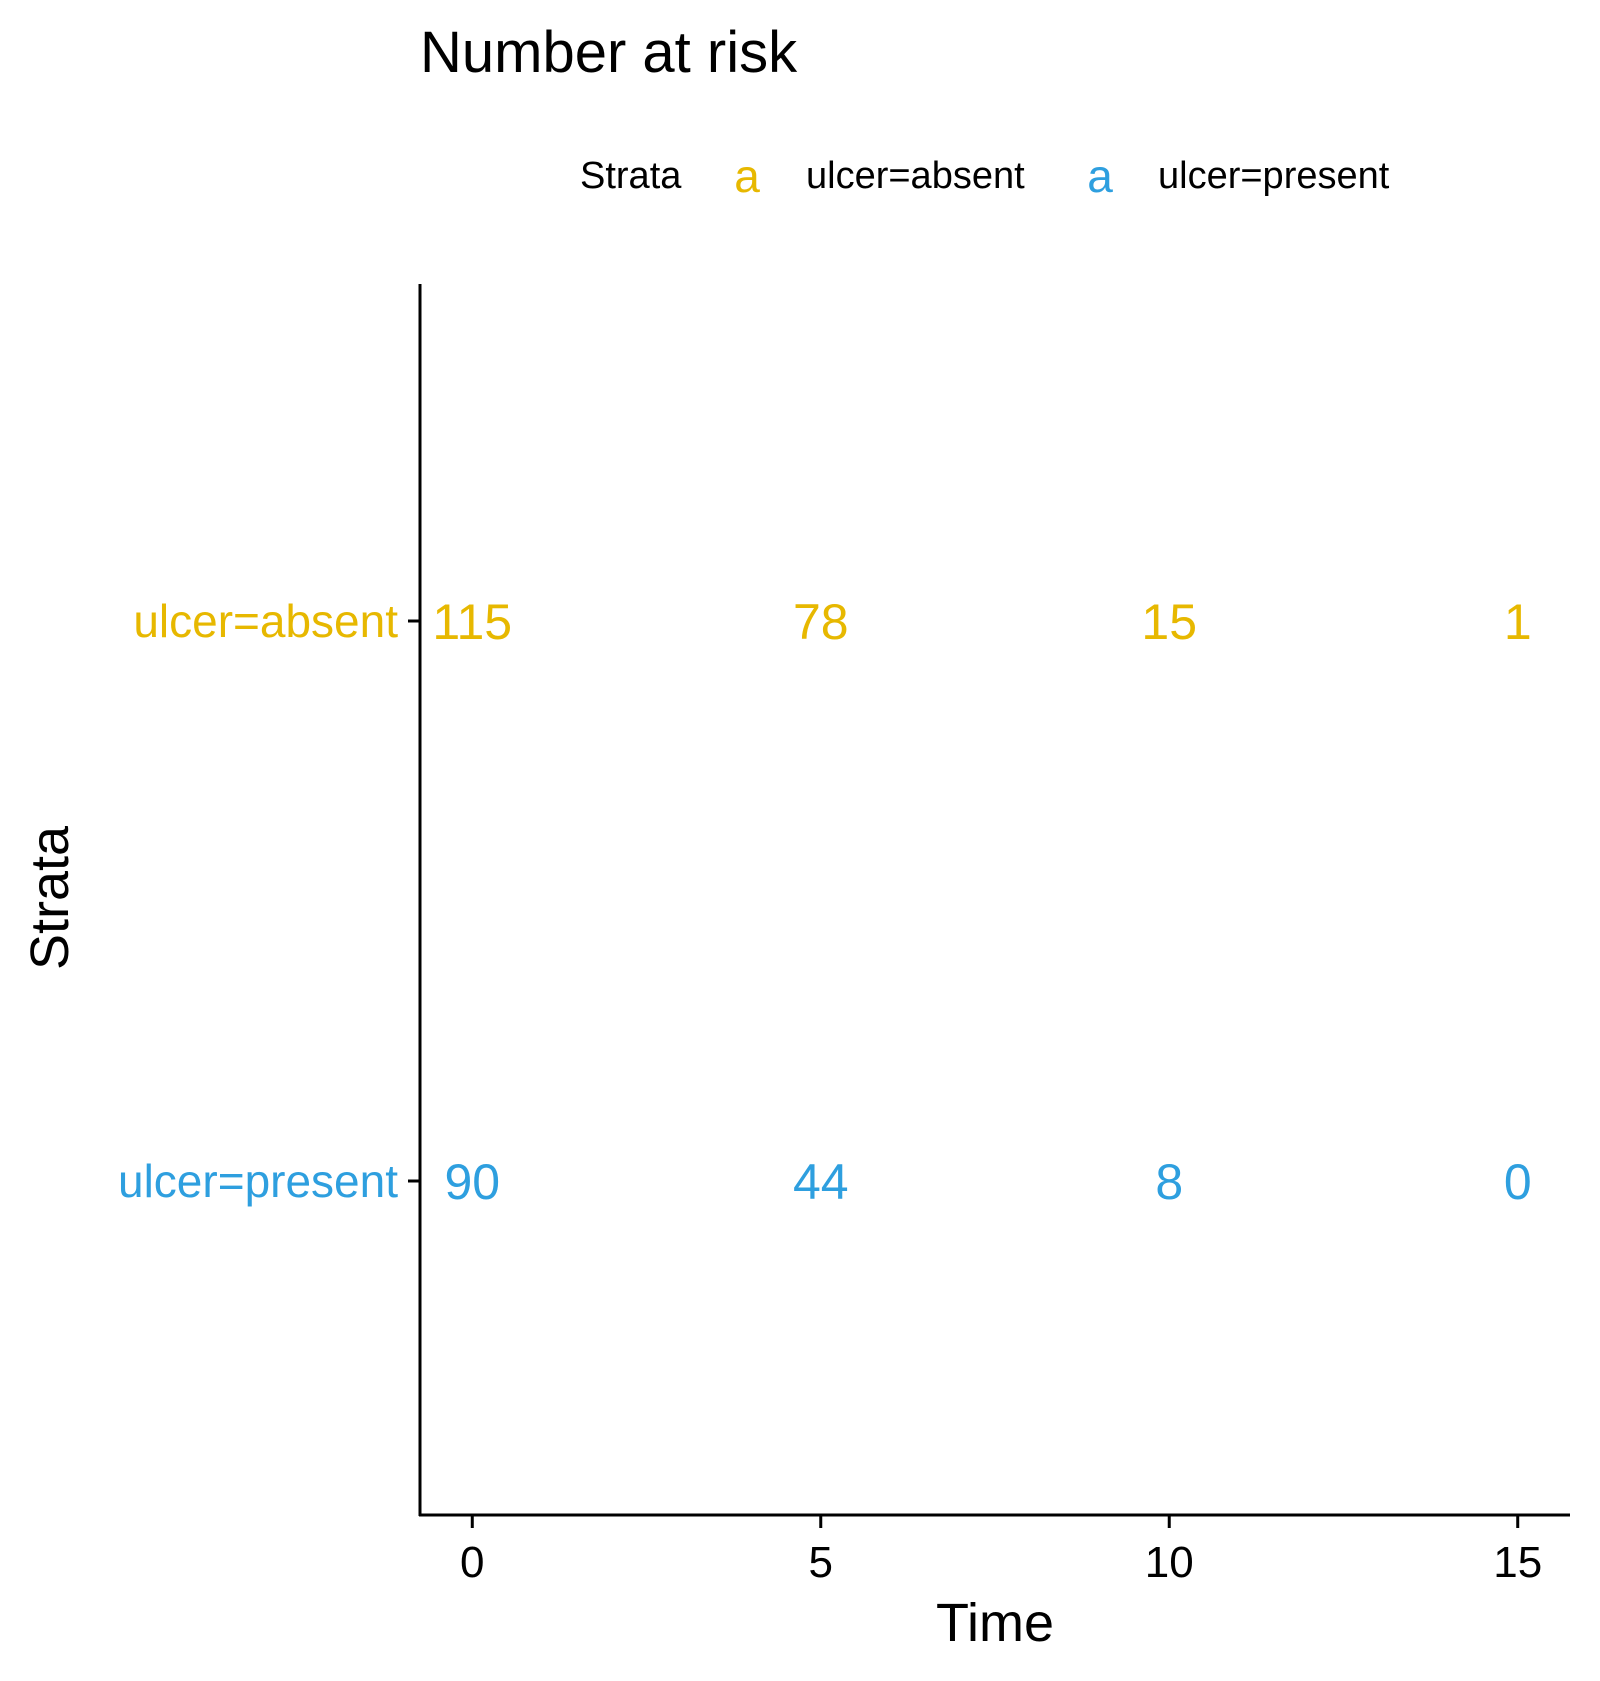 This screenshot has width=1600, height=1681. What do you see at coordinates (269, 901) in the screenshot?
I see `y-axis-ticks: ulcer=absent ulcer=present` at bounding box center [269, 901].